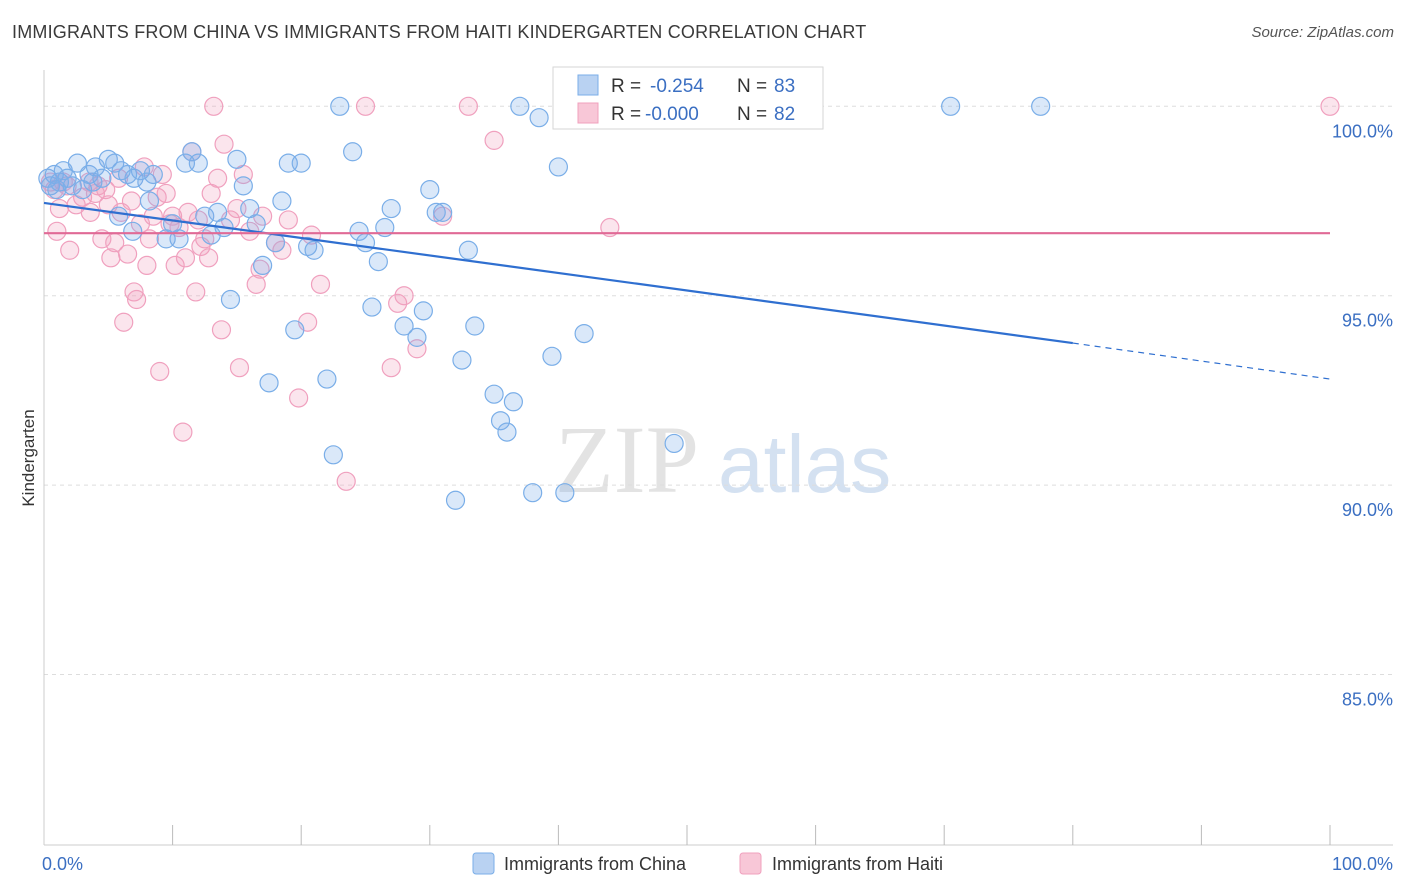 The width and height of the screenshot is (1406, 892). Describe the element at coordinates (1367, 321) in the screenshot. I see `y-tick-label-1: 95.0%` at that location.